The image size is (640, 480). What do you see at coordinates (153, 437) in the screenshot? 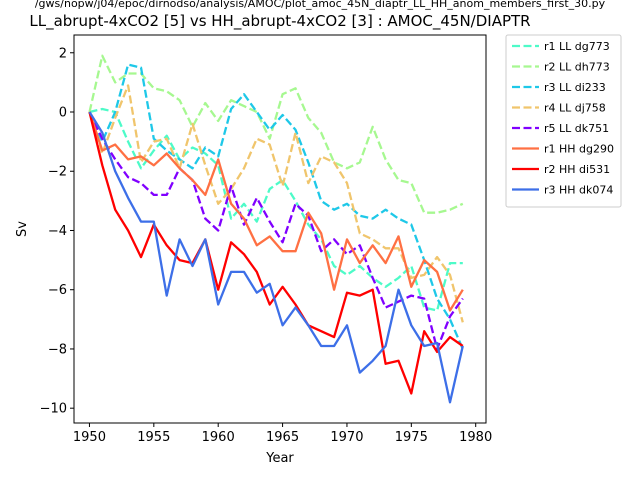
I see `x-tick-label: 1955` at bounding box center [153, 437].